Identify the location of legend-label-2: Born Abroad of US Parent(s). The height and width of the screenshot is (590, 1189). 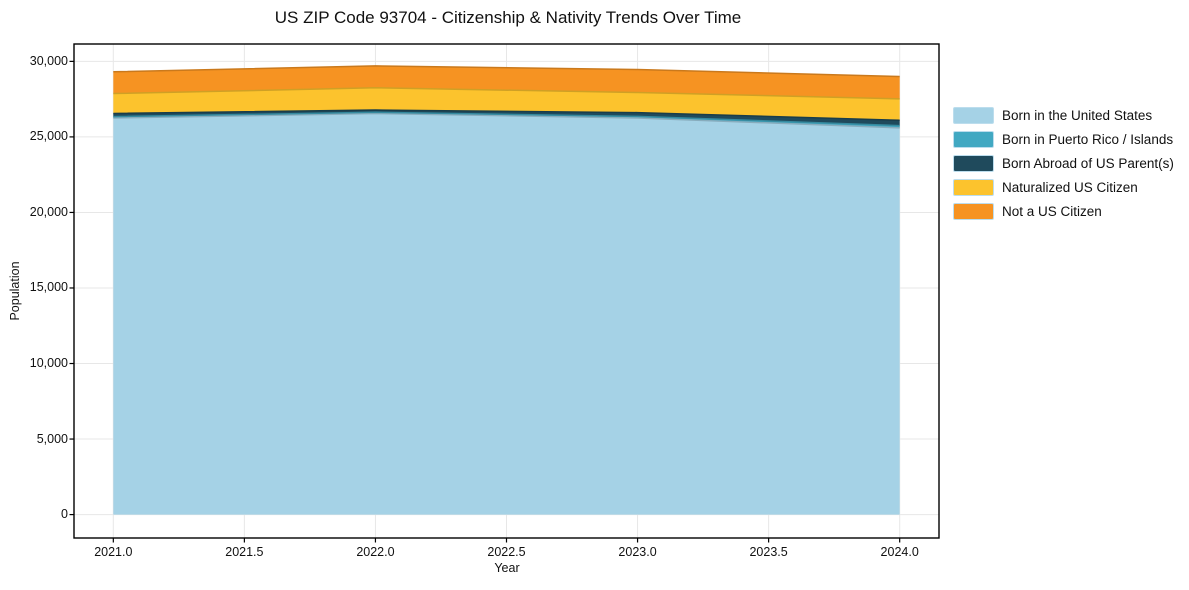
(1088, 163).